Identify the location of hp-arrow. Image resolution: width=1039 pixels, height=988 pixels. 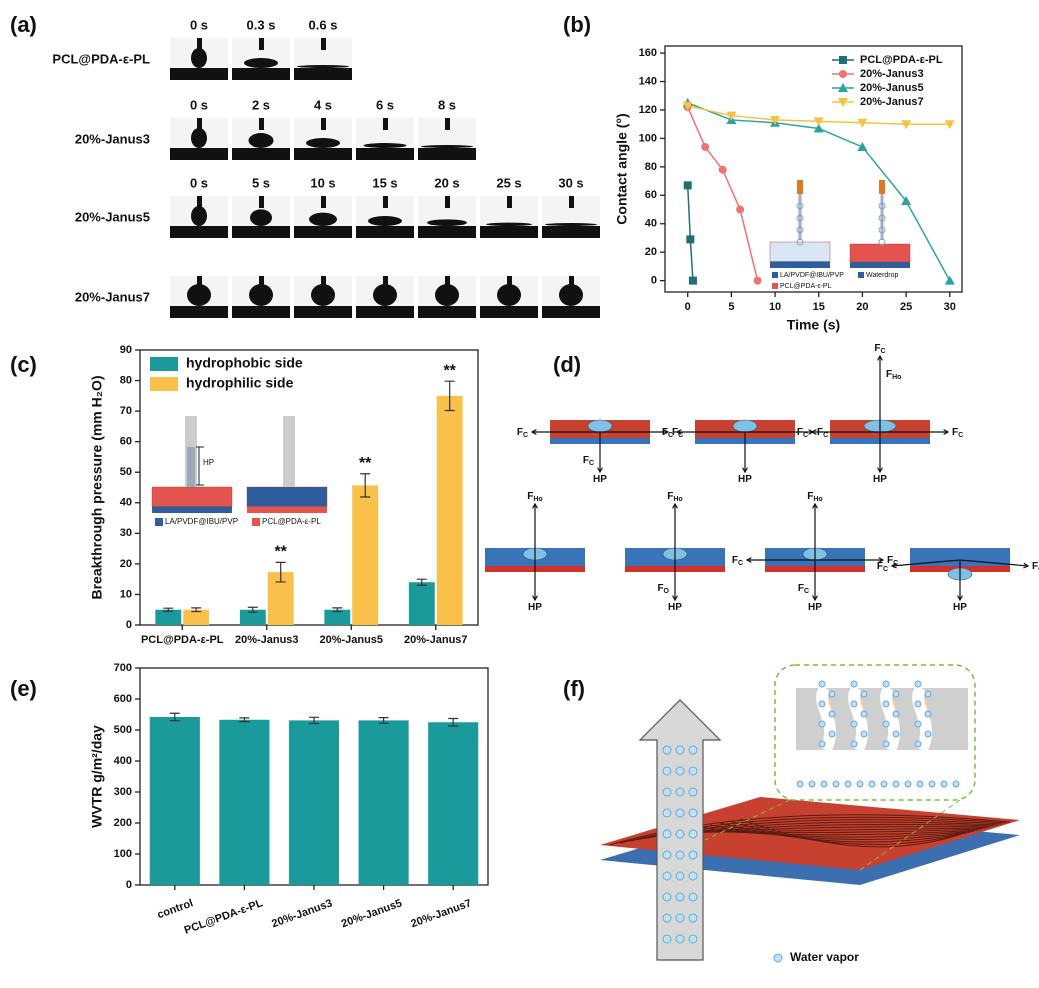
(200, 466).